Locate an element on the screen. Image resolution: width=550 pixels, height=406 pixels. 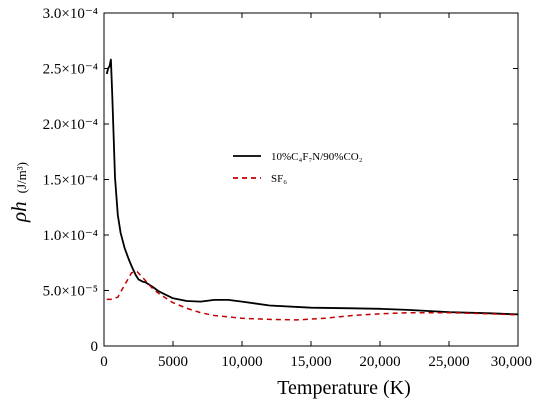
legend: 10%C₄F₇N/90%CO₂ SF₆ is located at coordinates (298, 168).